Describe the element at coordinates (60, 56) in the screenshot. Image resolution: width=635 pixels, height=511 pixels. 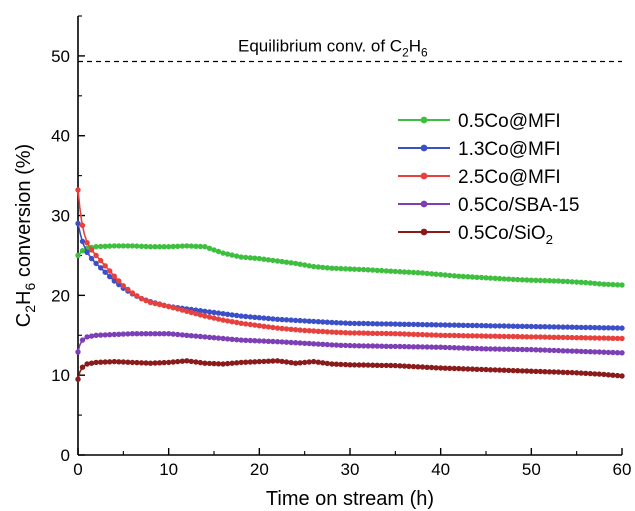
I see `y-tick-label: 50` at that location.